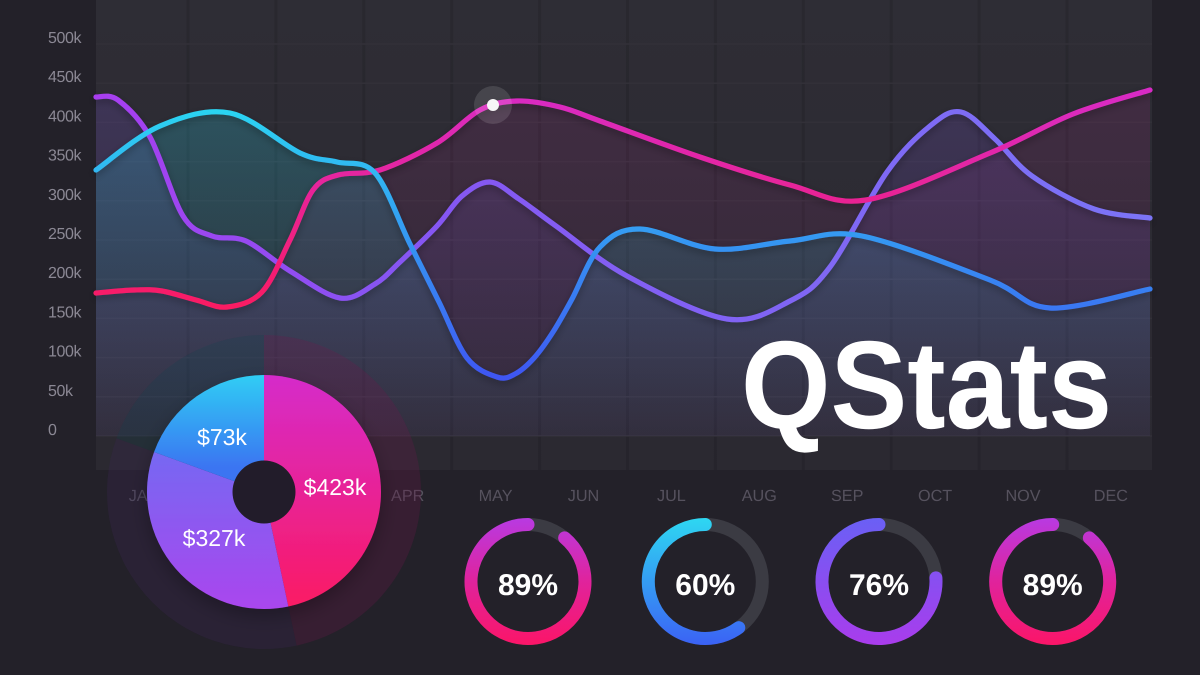 This screenshot has height=675, width=1200. What do you see at coordinates (52, 430) in the screenshot?
I see `svg-text: 0` at bounding box center [52, 430].